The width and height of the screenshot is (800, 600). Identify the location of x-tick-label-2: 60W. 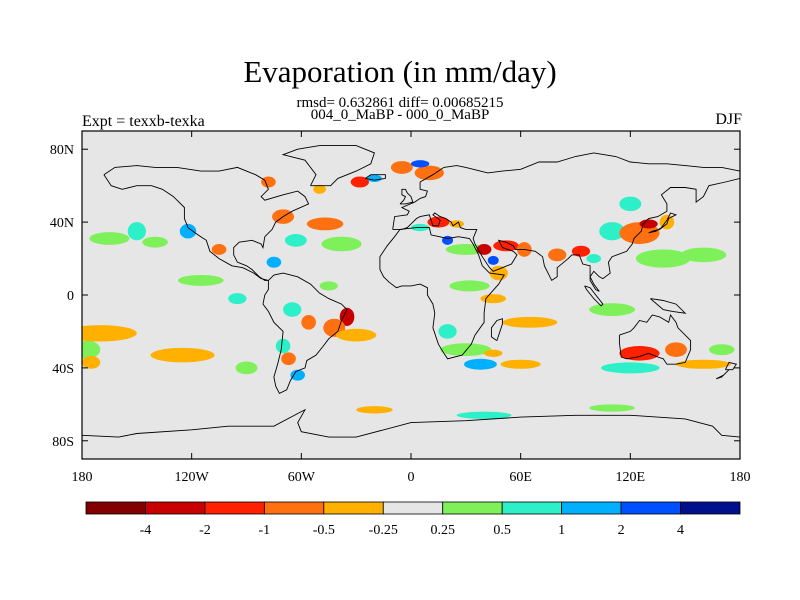
(302, 477).